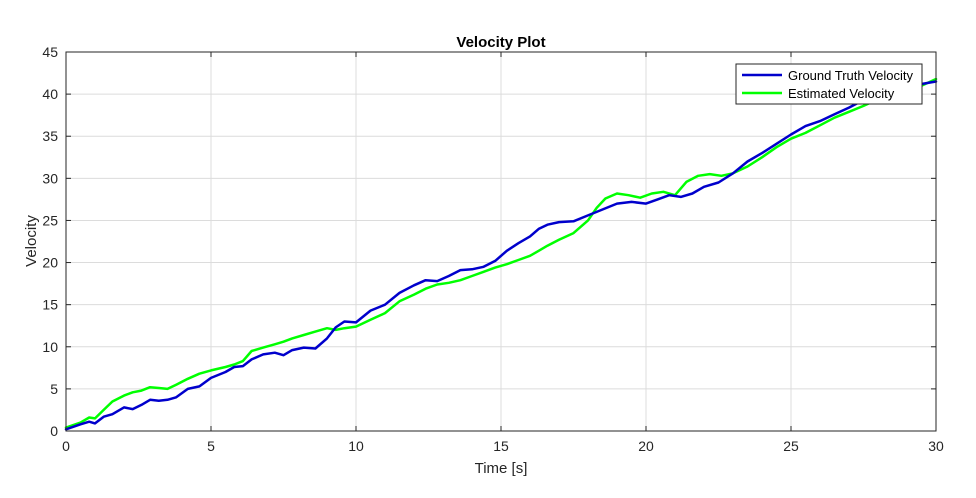  I want to click on y-tick-label: 25, so click(50, 220).